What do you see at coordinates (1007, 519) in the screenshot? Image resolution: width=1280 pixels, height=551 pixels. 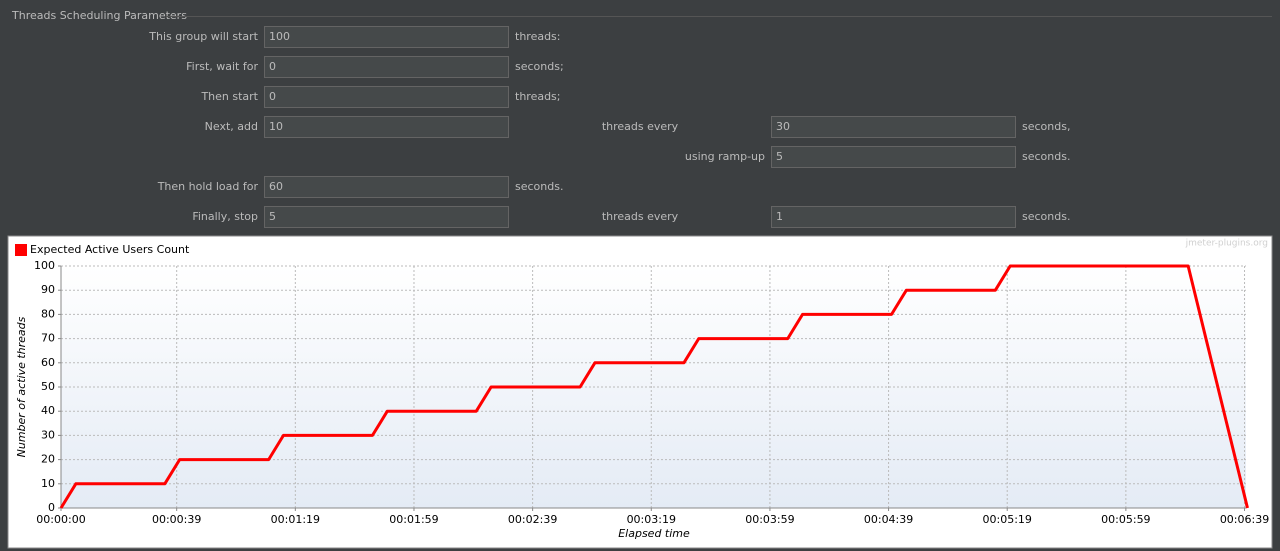 I see `x-tick-label: 00:05:19` at bounding box center [1007, 519].